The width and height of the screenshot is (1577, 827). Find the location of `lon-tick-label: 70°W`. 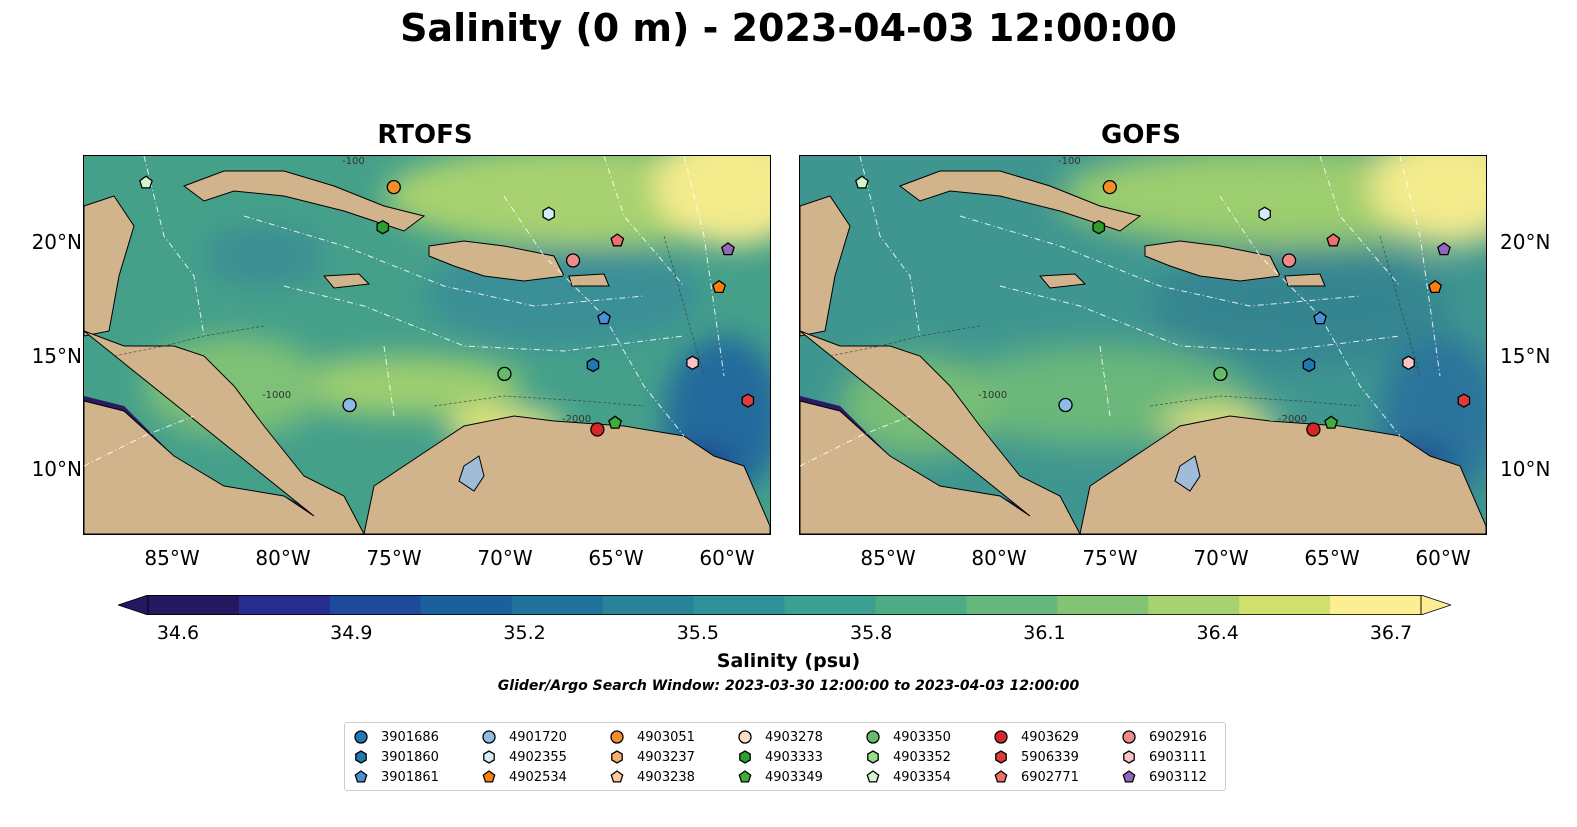

lon-tick-label: 70°W is located at coordinates (1221, 558).